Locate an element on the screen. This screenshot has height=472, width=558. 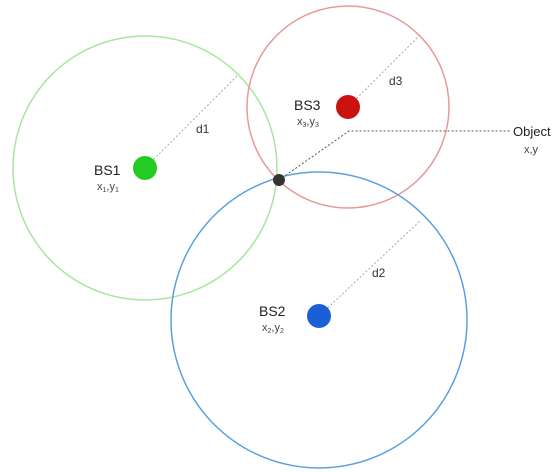
bs2-distance-label: d2 is located at coordinates (379, 273).